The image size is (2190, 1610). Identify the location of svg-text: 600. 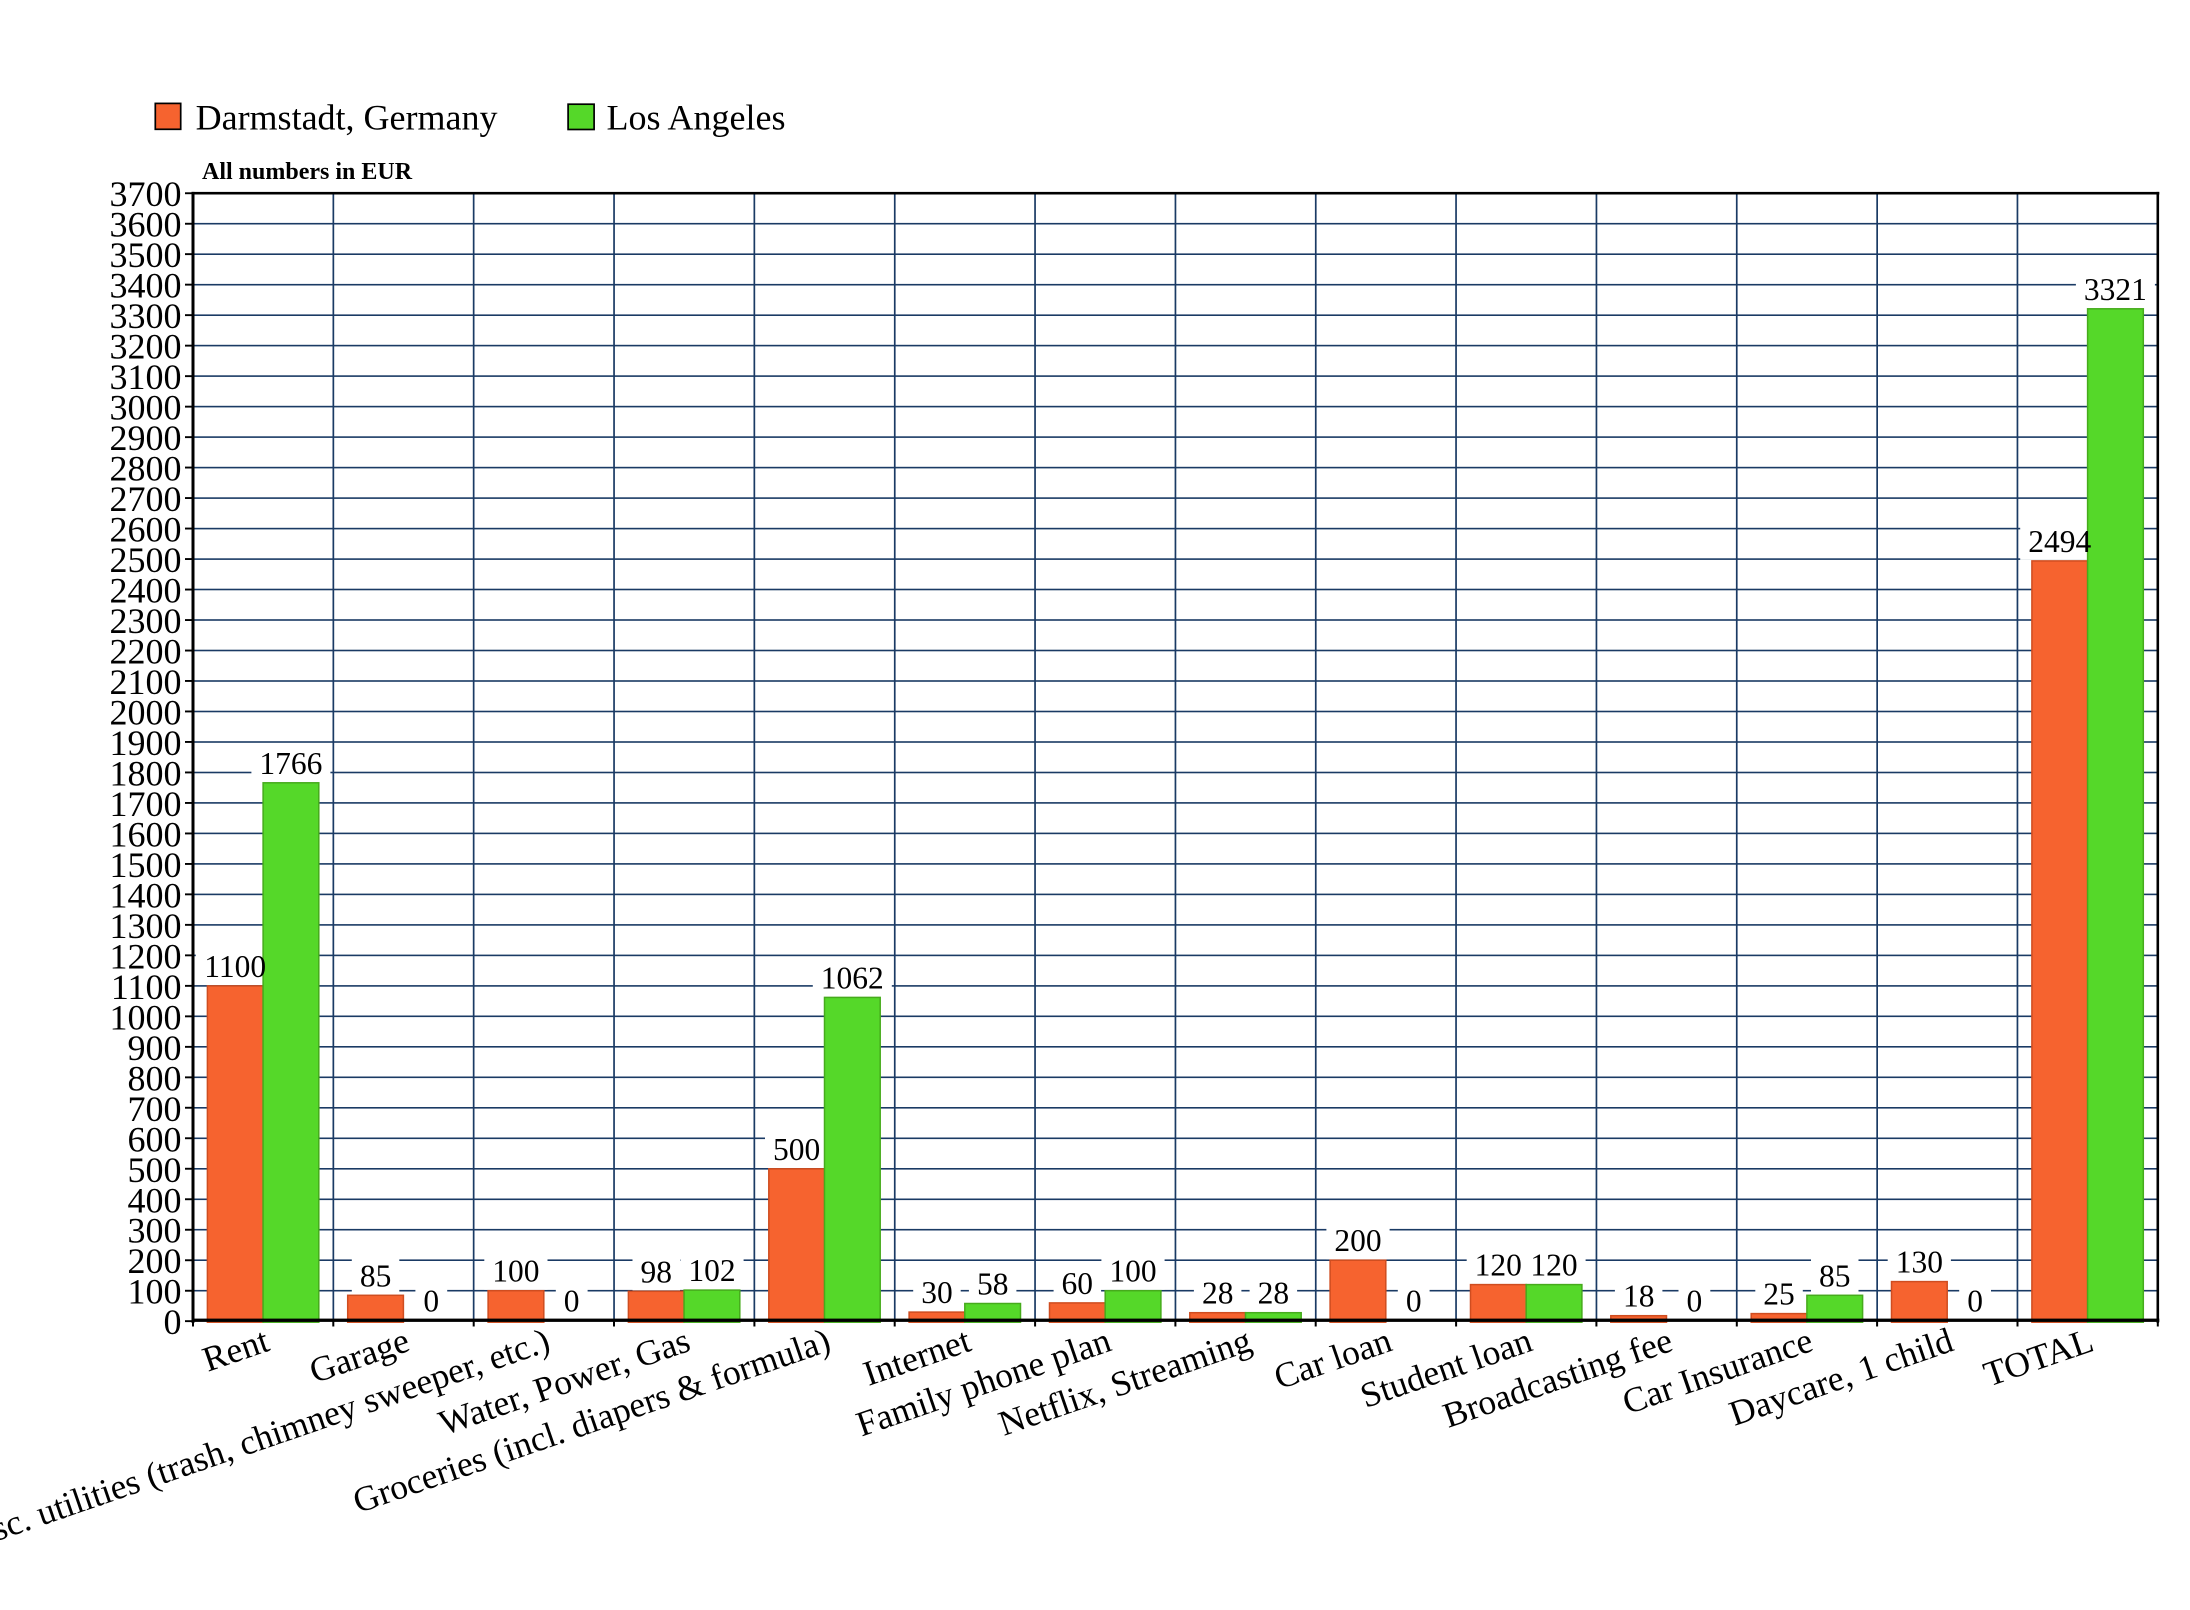
(155, 1139).